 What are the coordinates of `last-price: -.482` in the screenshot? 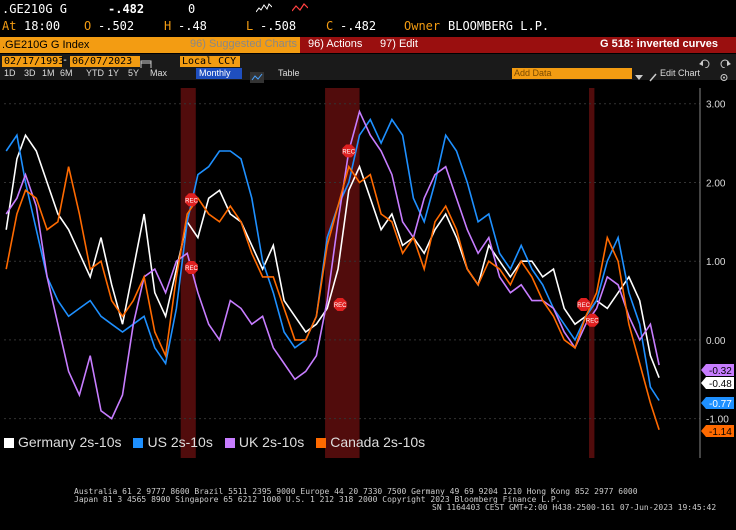 It's located at (126, 9).